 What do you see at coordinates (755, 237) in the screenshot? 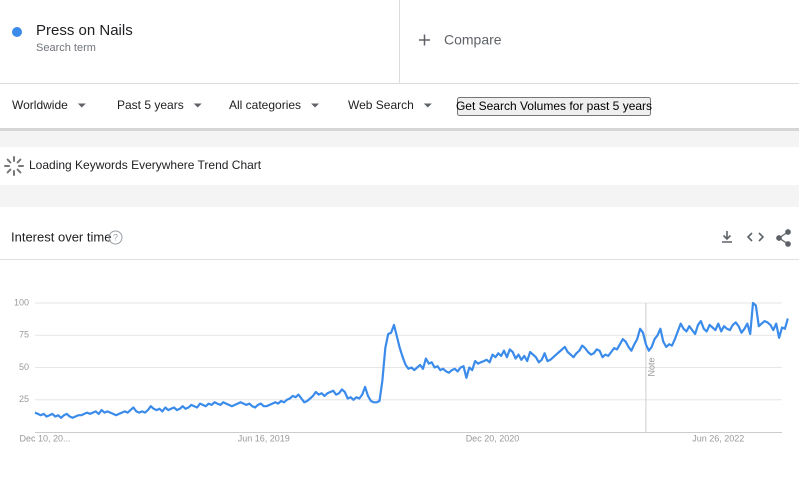
I see `embed-icon` at bounding box center [755, 237].